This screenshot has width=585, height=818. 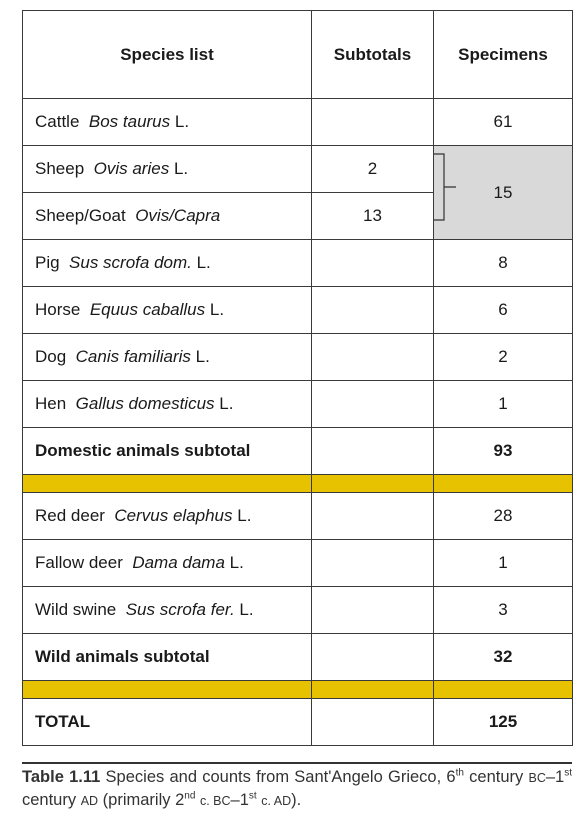 I want to click on header-row: Species list Subtotals Specimens, so click(x=297, y=54).